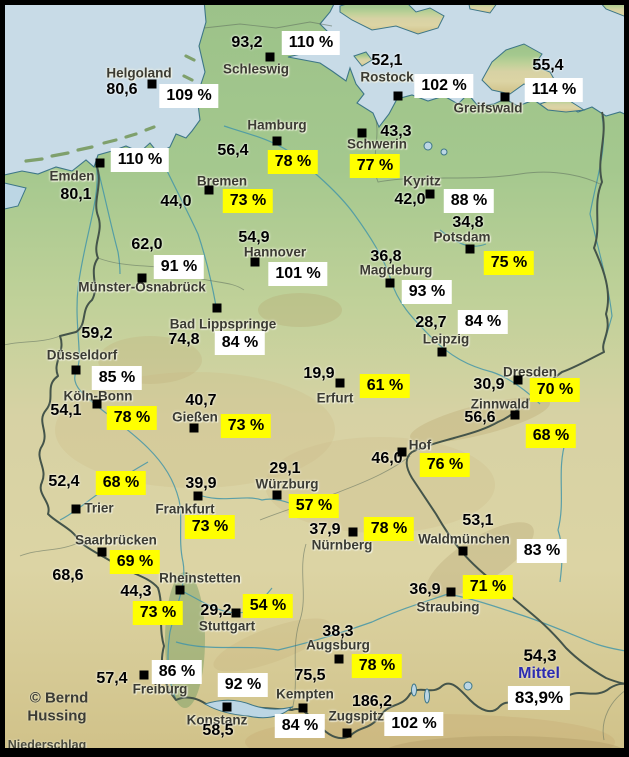 Image resolution: width=629 pixels, height=757 pixels. What do you see at coordinates (489, 384) in the screenshot?
I see `station-value: 30,9` at bounding box center [489, 384].